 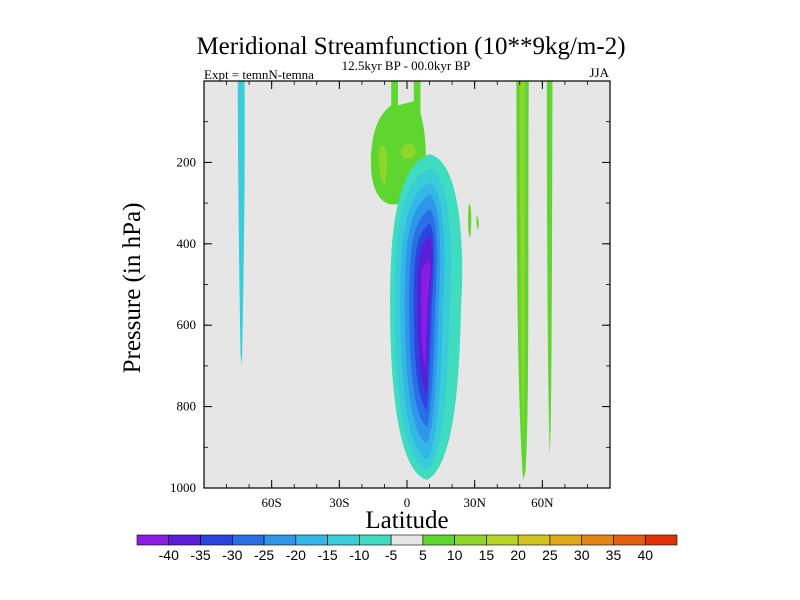 What do you see at coordinates (542, 502) in the screenshot?
I see `x-tick-label: 60N` at bounding box center [542, 502].